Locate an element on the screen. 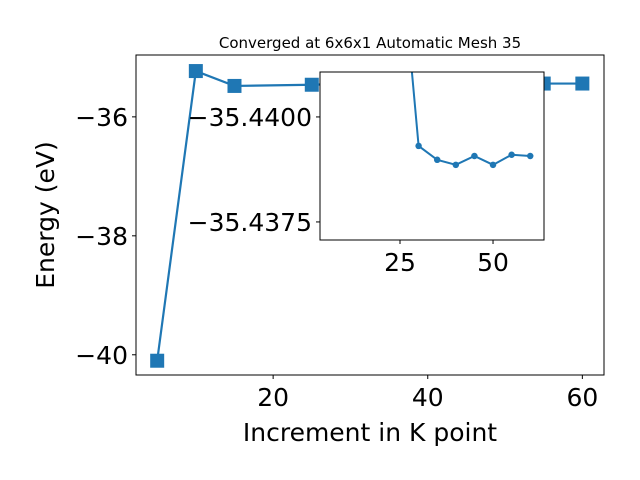 The width and height of the screenshot is (640, 480). y-axis-label: Energy (eV) is located at coordinates (45, 214).